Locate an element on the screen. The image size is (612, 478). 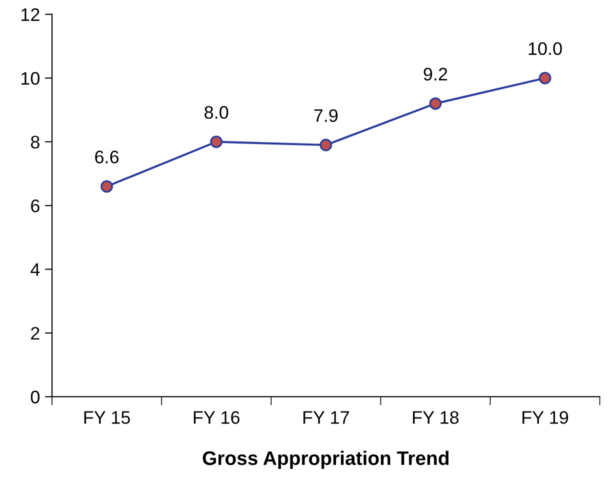
y-tick-label: 10 is located at coordinates (31, 78).